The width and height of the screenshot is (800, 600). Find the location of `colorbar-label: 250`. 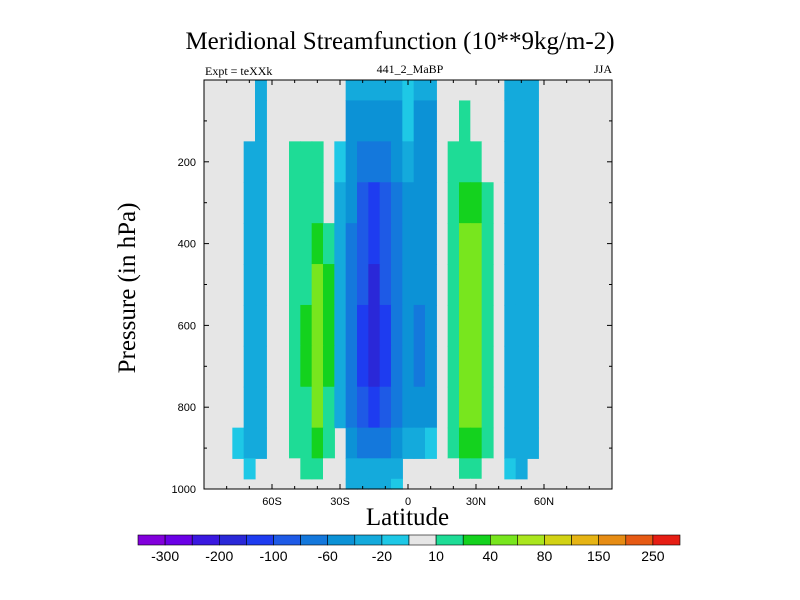

colorbar-label: 250 is located at coordinates (653, 556).